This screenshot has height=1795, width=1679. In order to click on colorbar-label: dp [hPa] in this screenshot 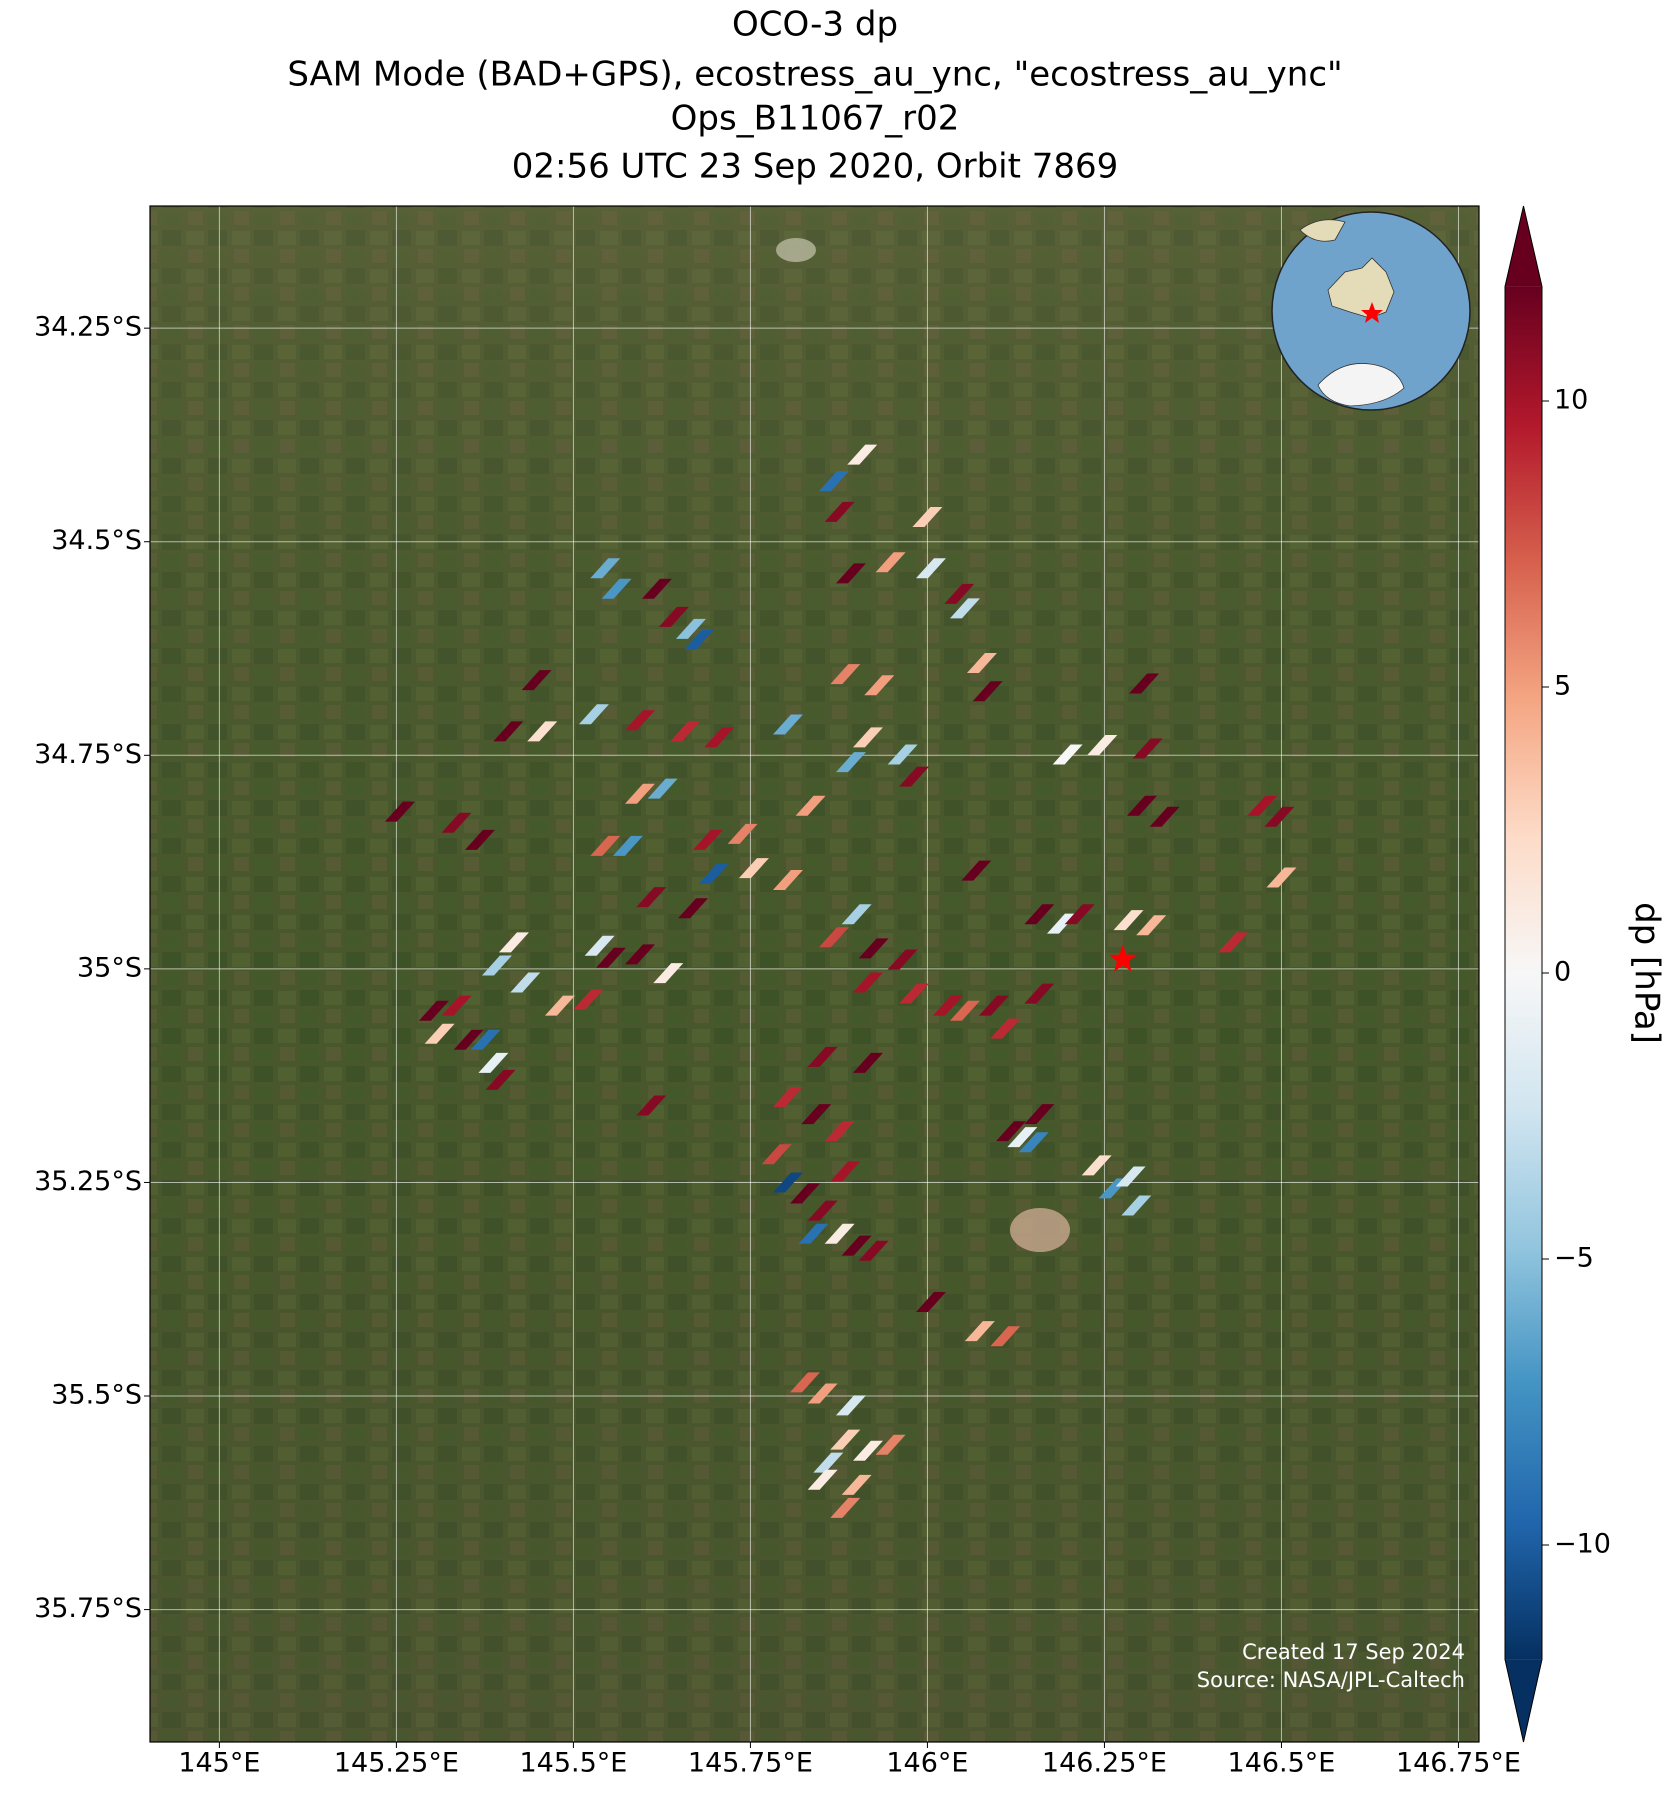, I will do `click(1647, 973)`.